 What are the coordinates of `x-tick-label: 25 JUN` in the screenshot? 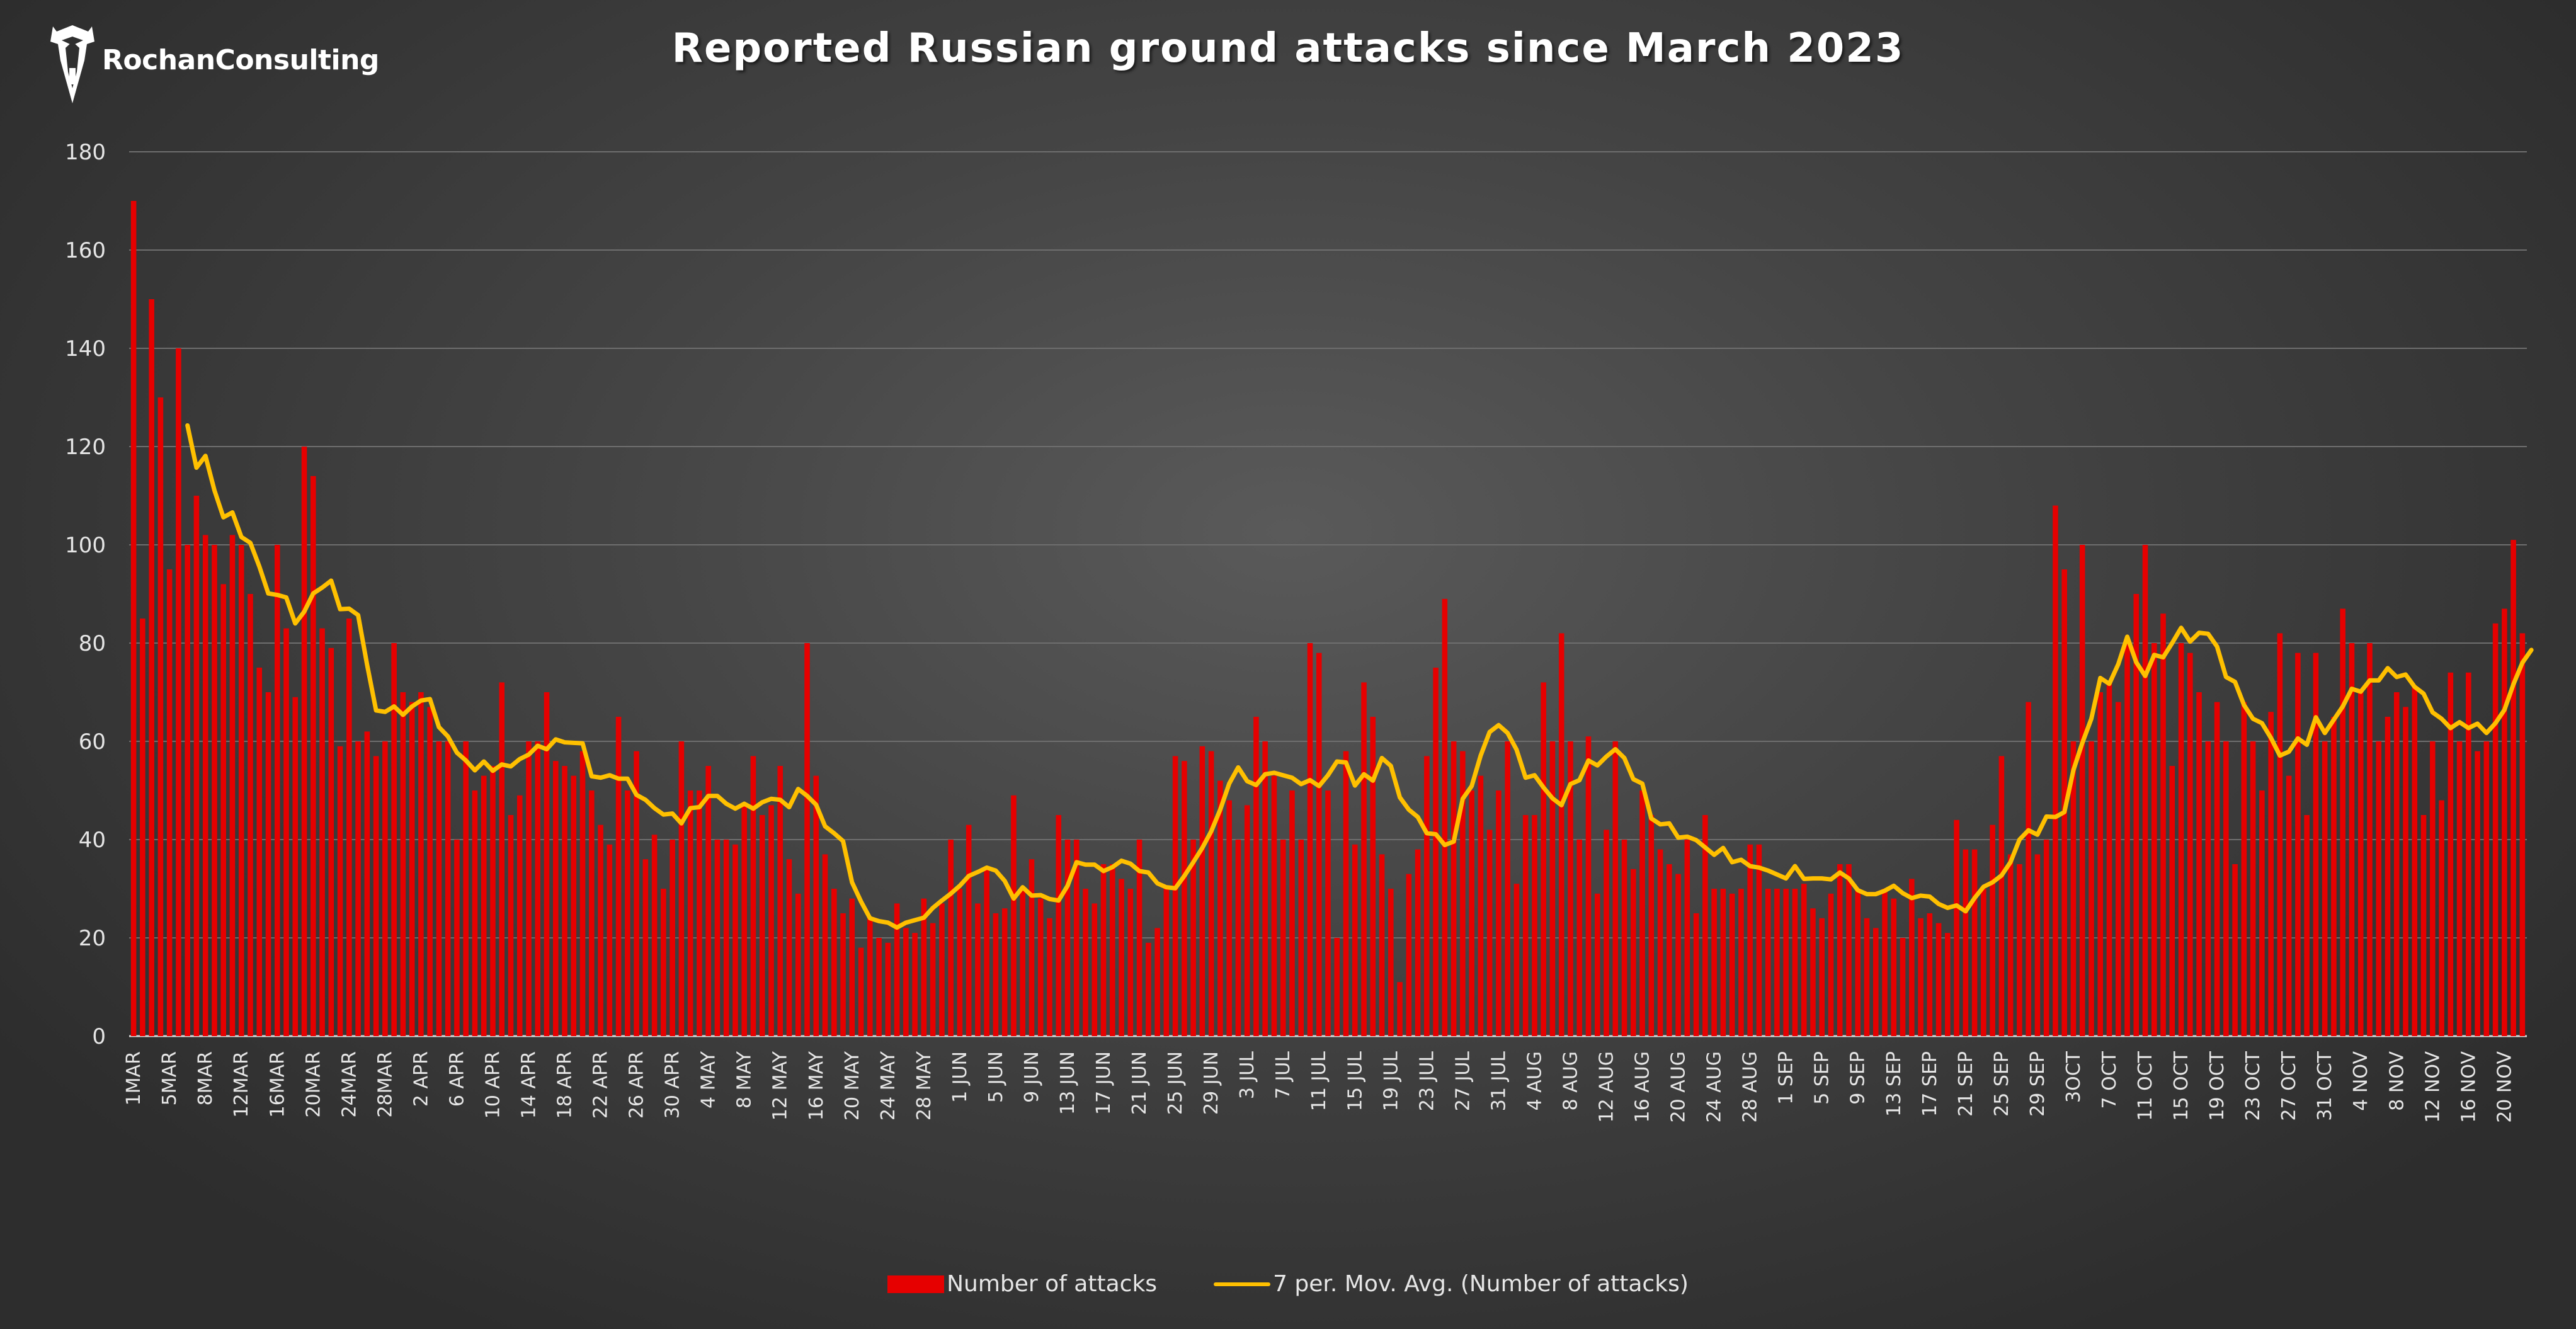 It's located at (1176, 1083).